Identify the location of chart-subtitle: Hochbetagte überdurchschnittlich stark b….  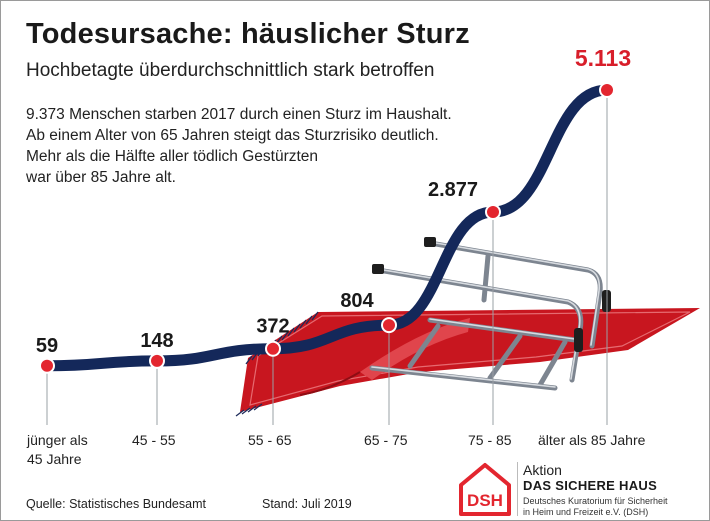
(230, 70).